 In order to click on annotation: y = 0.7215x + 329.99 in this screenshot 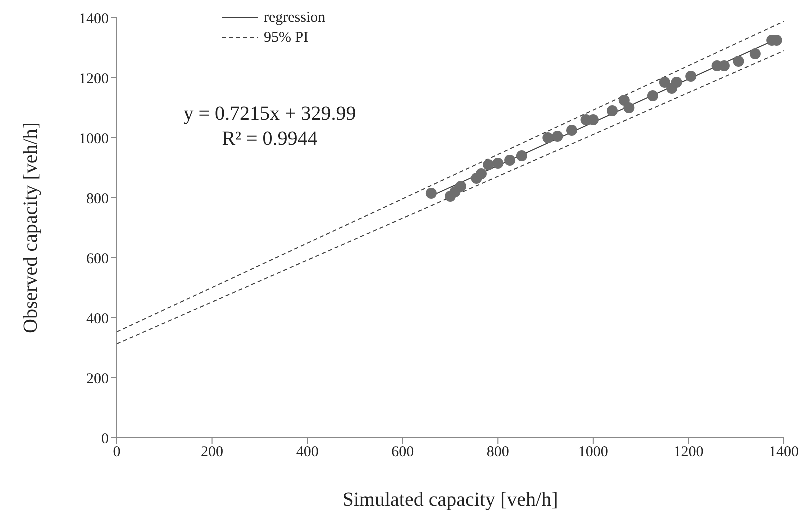, I will do `click(270, 114)`.